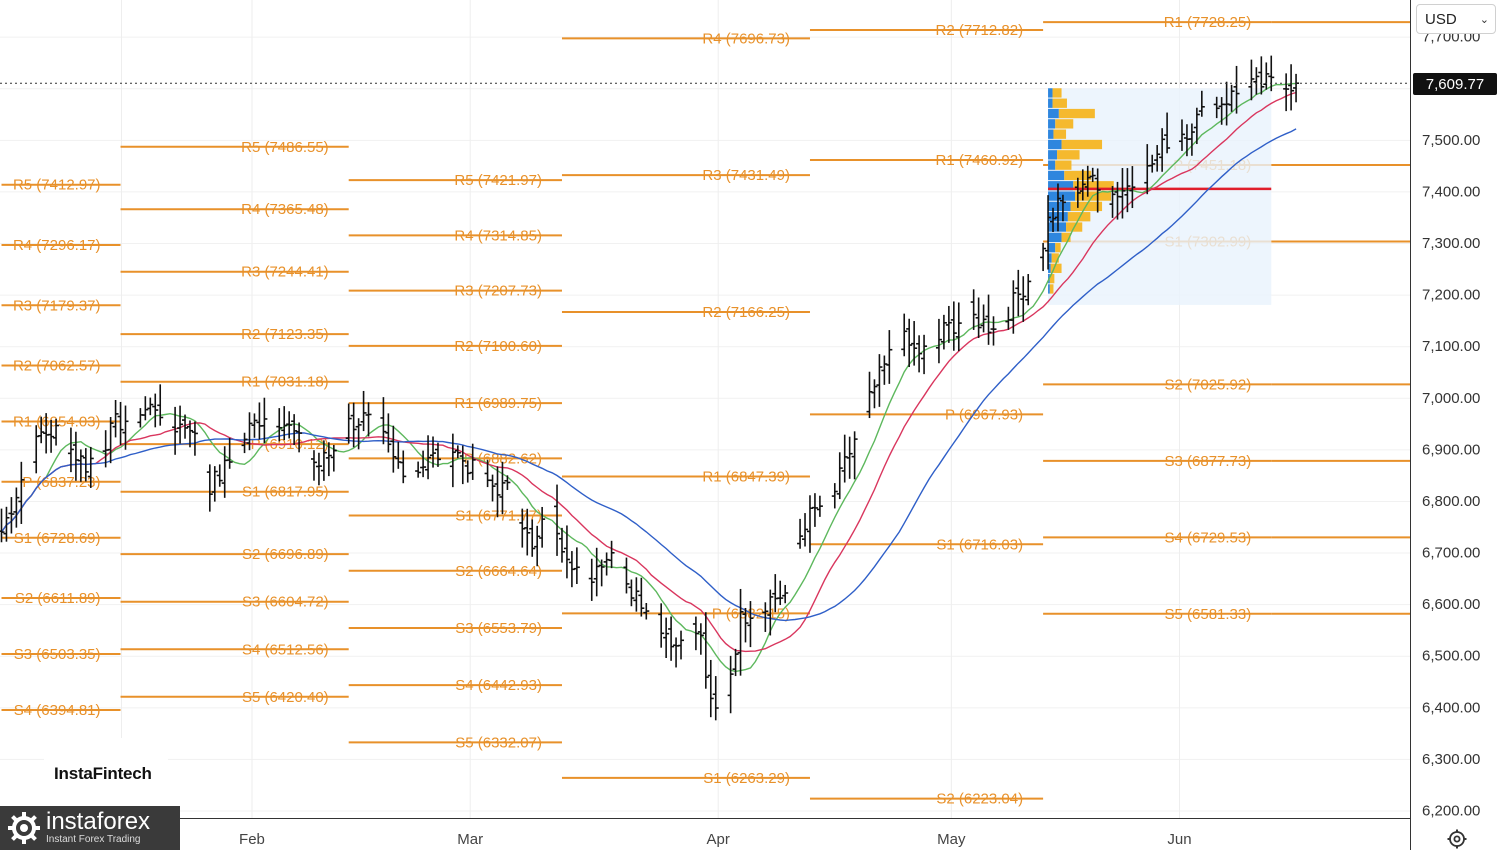 The width and height of the screenshot is (1500, 850). I want to click on x-tick-label: Mar, so click(470, 839).